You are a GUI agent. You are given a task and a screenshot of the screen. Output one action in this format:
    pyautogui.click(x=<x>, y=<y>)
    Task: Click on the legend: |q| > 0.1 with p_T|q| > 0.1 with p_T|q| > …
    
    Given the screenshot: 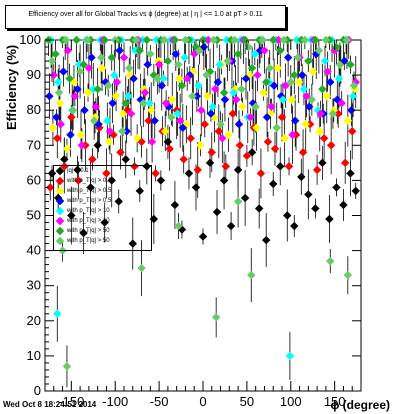 What is the action you would take?
    pyautogui.click(x=102, y=208)
    